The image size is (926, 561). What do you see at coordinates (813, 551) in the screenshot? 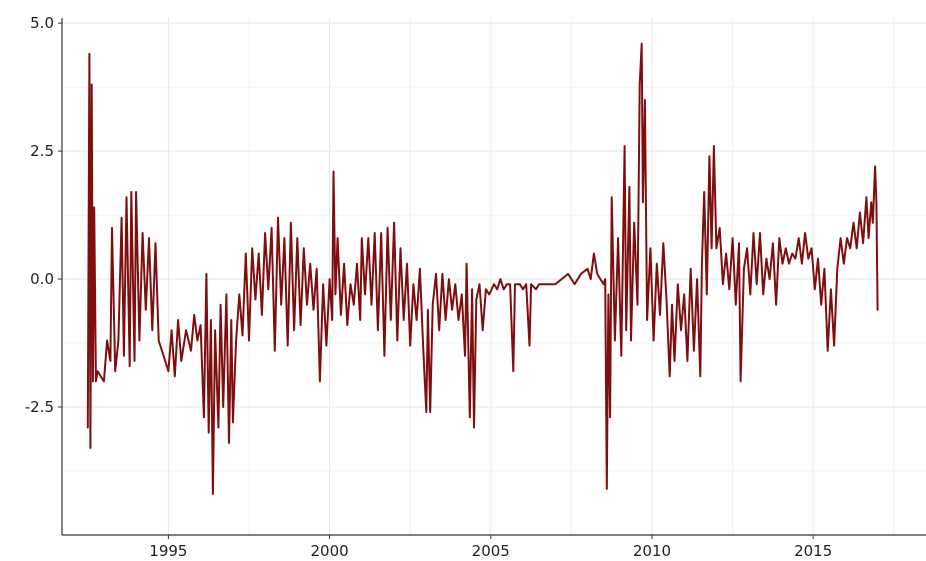
I see `x-tick-label: 2015` at bounding box center [813, 551].